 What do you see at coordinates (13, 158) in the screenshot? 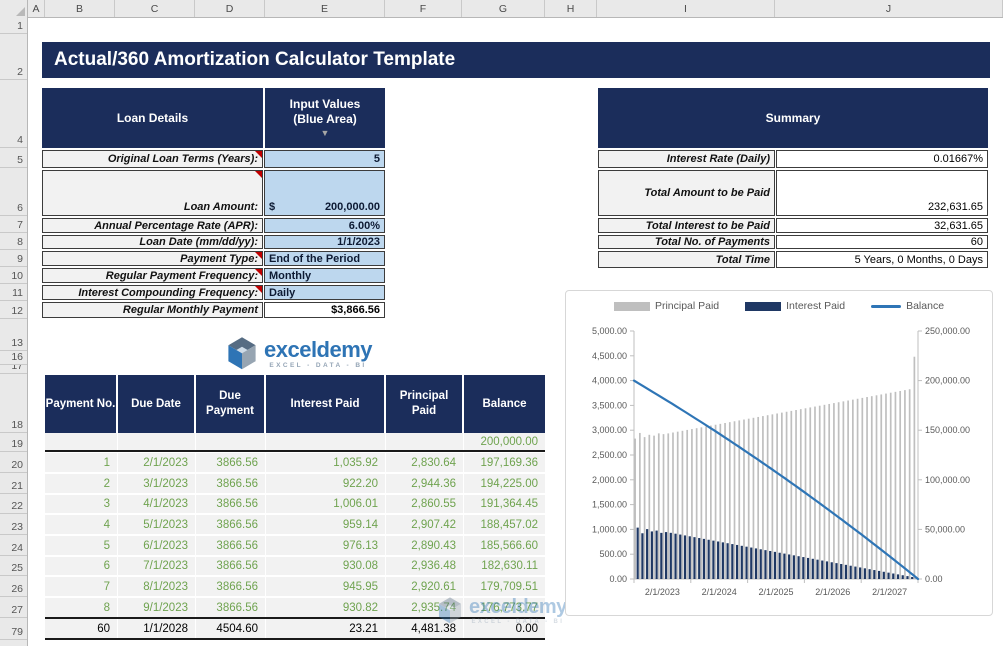
I see `row-header-5: 5` at bounding box center [13, 158].